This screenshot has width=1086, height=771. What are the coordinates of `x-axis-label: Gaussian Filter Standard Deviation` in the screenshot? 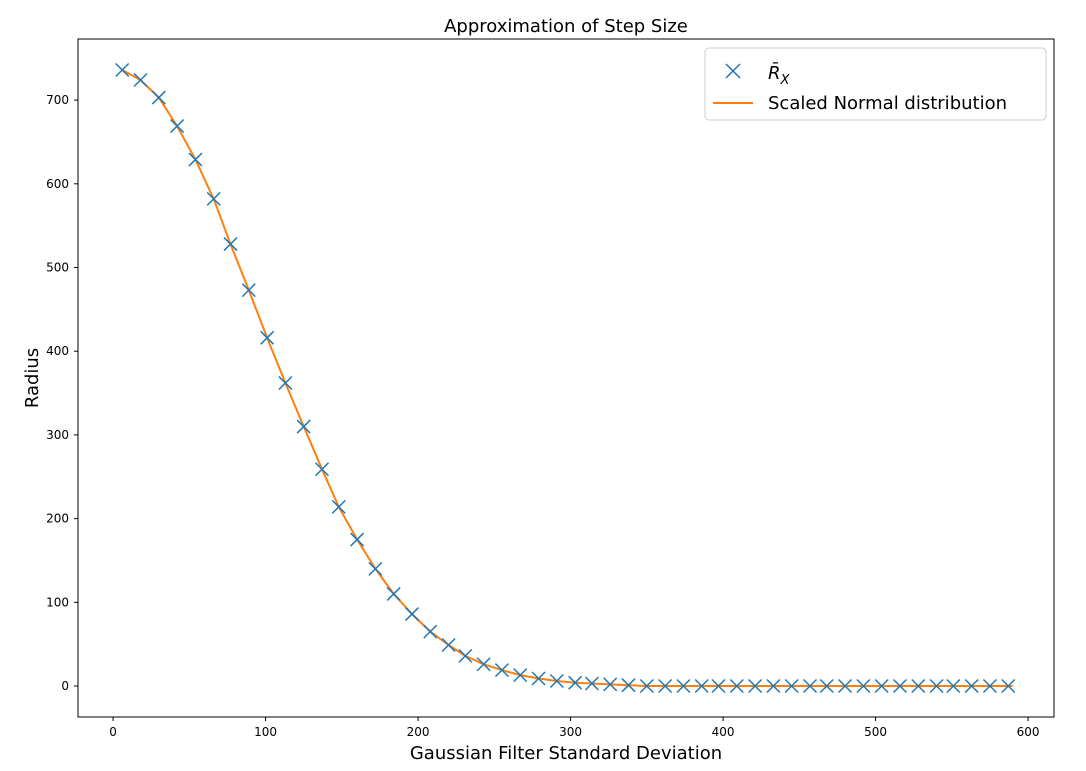 It's located at (566, 753).